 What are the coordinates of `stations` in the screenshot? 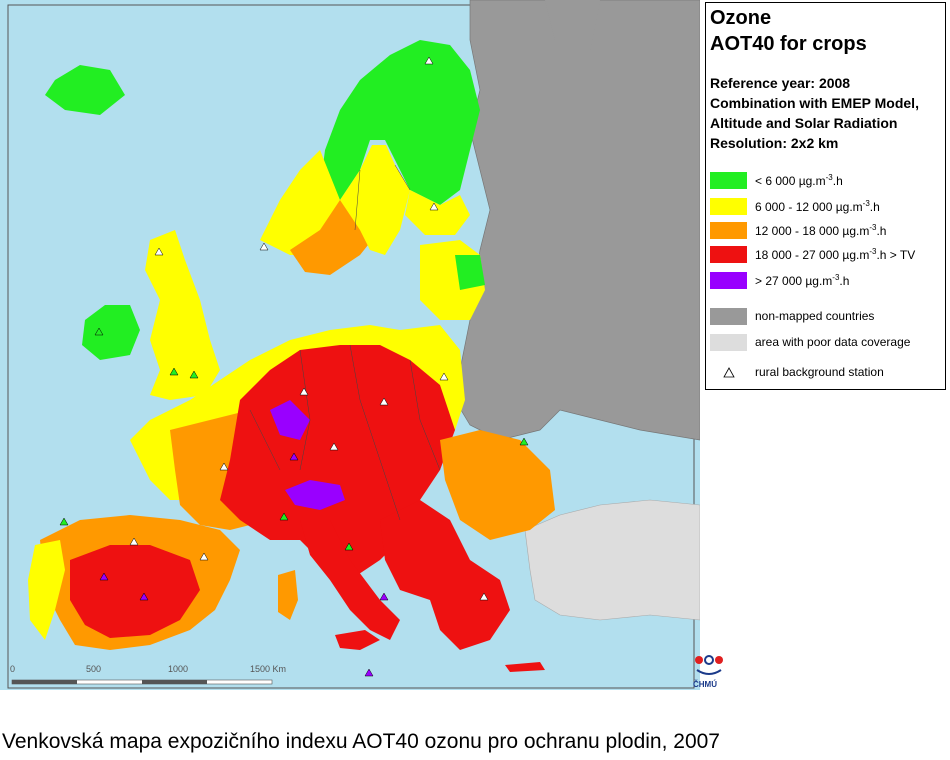 It's located at (294, 439).